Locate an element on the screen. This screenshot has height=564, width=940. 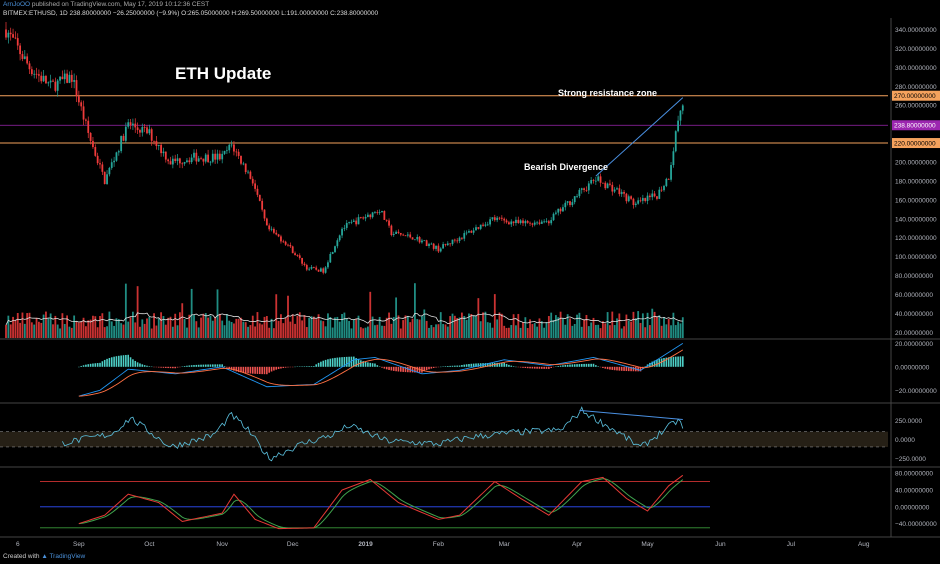
author-link: ArnJoOO is located at coordinates (17, 4).